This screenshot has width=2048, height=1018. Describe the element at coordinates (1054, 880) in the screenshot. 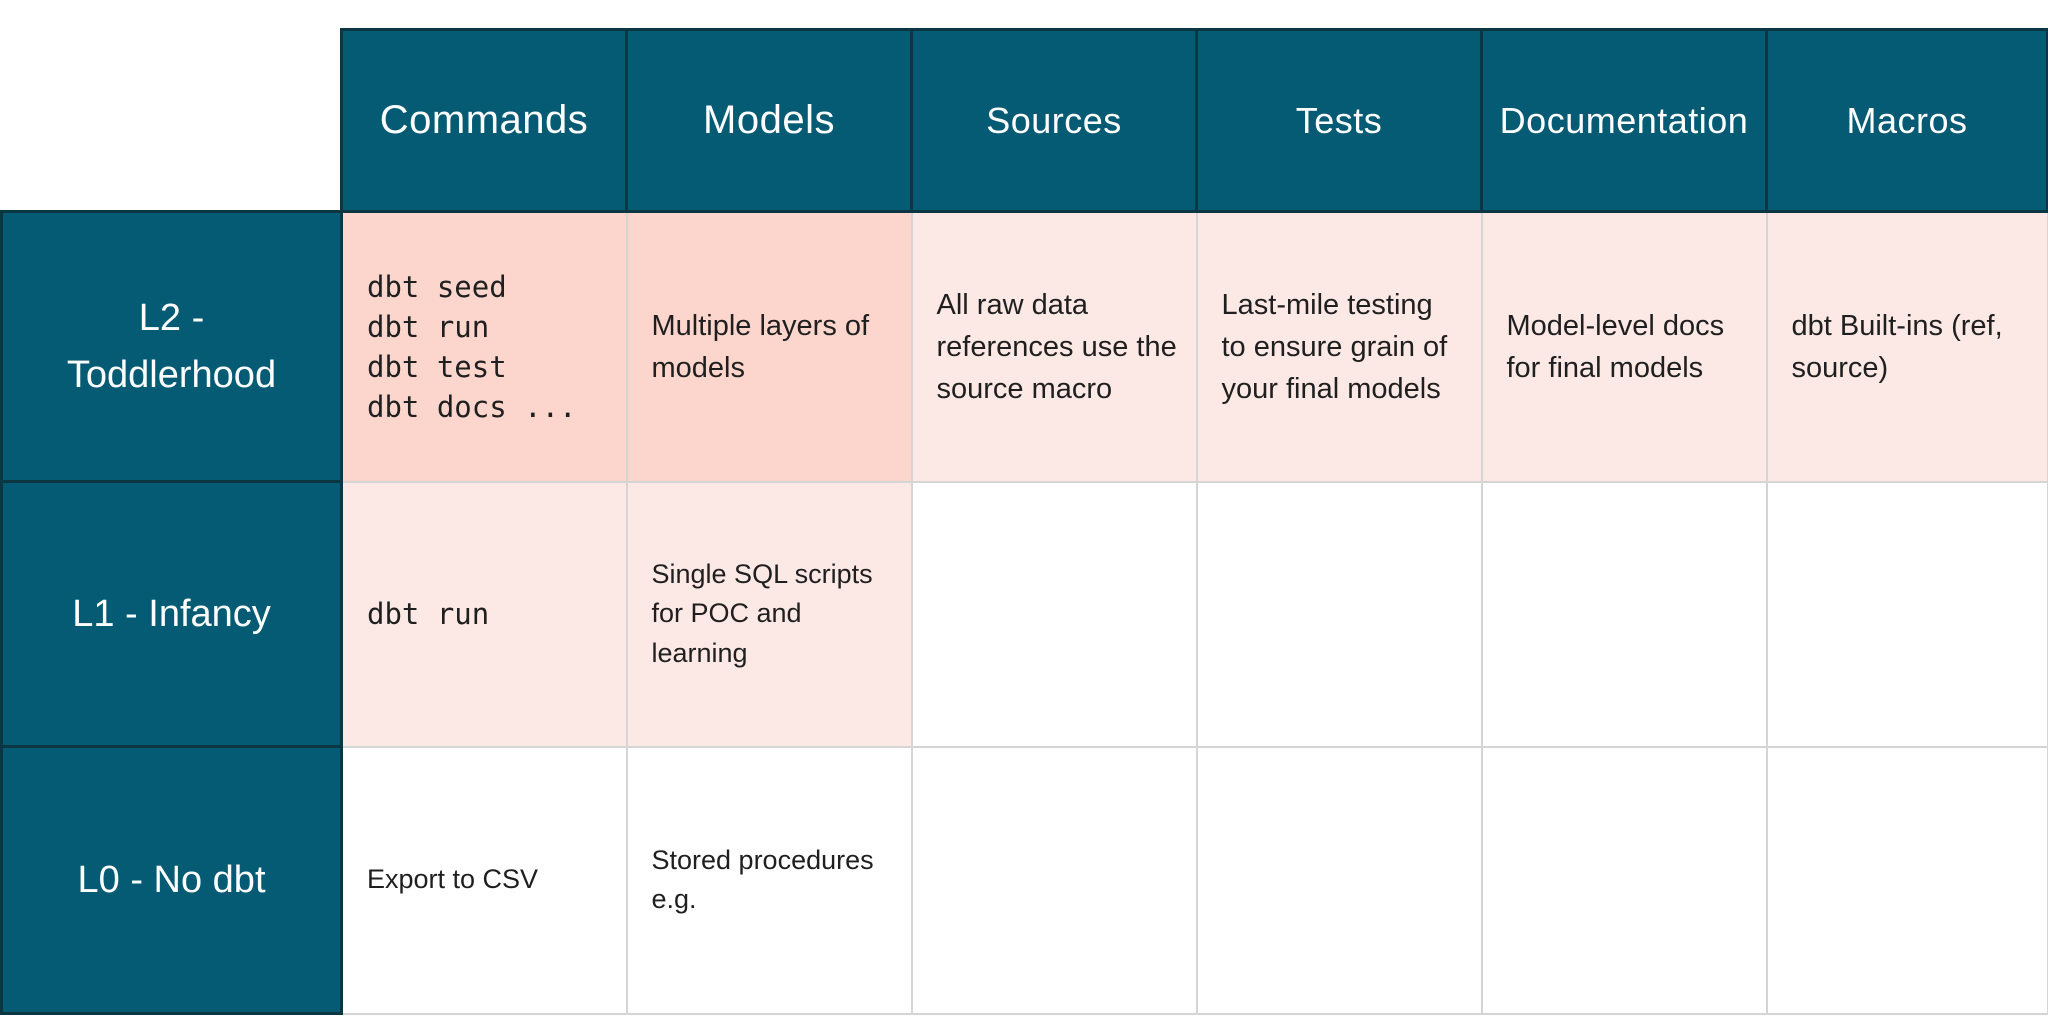

I see `cell-l0-sources` at that location.